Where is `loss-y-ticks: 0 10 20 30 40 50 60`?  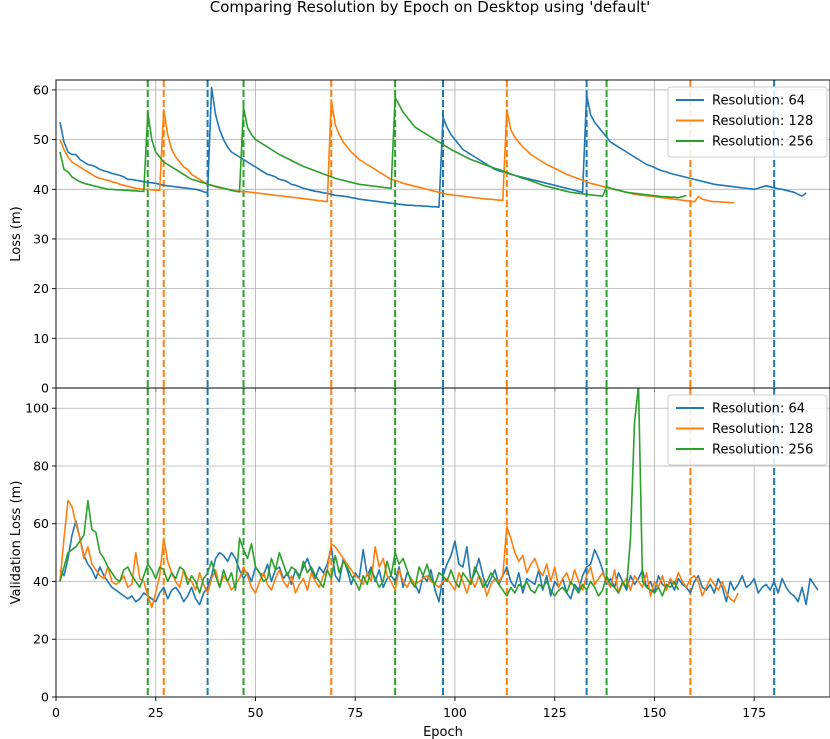
loss-y-ticks: 0 10 20 30 40 50 60 is located at coordinates (44, 239).